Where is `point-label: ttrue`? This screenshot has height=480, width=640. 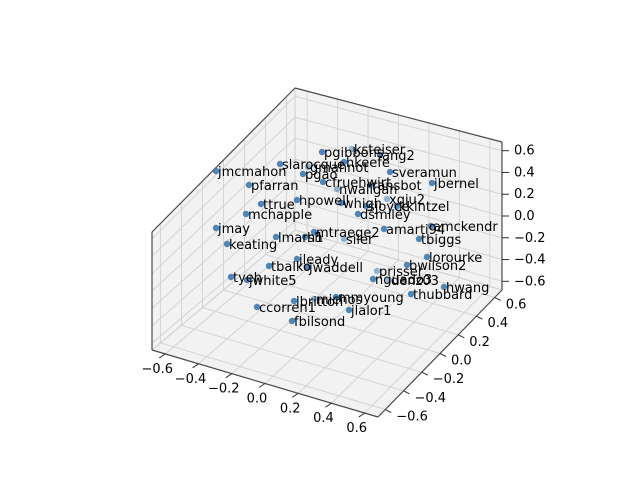
point-label: ttrue is located at coordinates (279, 205).